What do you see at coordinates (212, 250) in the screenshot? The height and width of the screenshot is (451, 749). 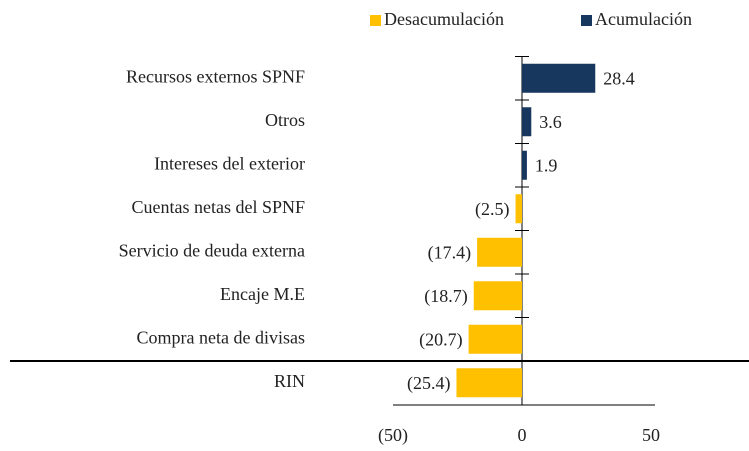 I see `category-label: Servicio de deuda externa` at bounding box center [212, 250].